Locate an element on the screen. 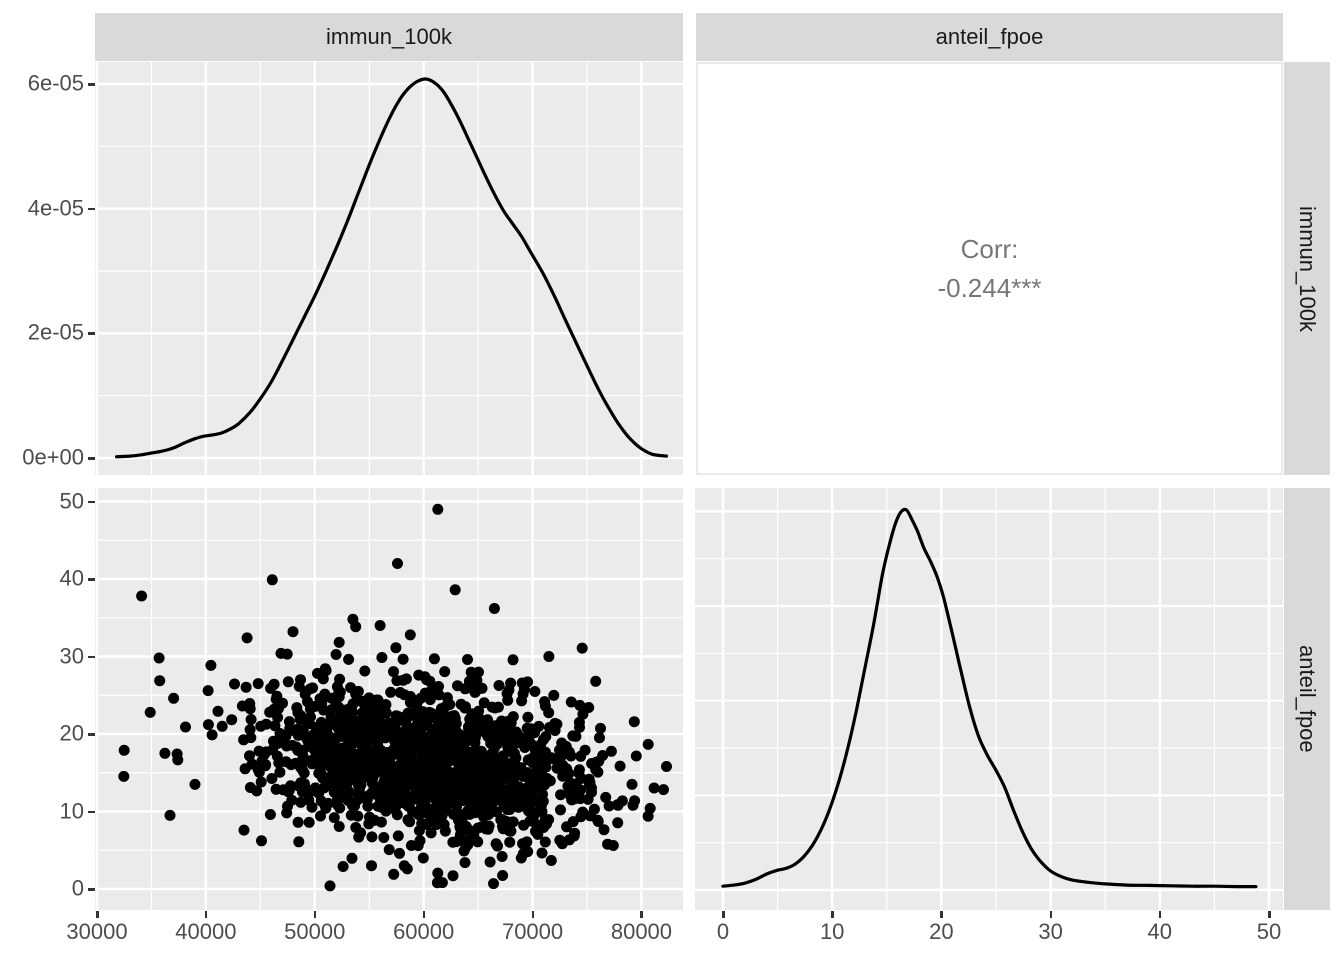 Image resolution: width=1344 pixels, height=960 pixels. x-tick-label: 70000 is located at coordinates (532, 931).